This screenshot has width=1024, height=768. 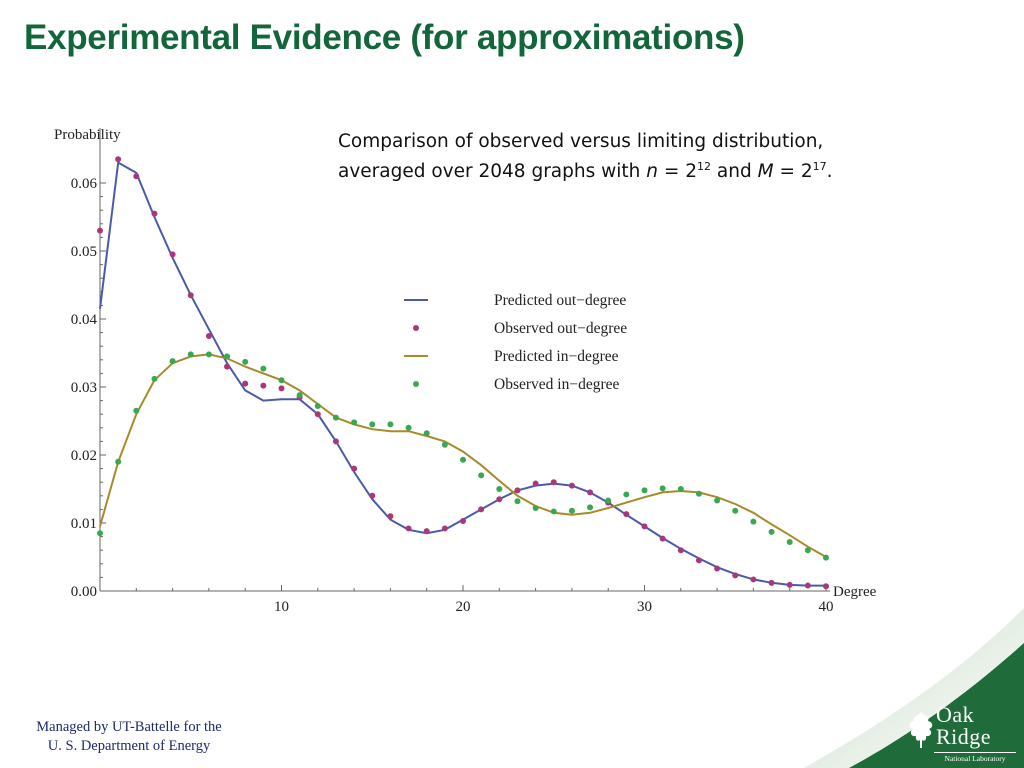 What do you see at coordinates (84, 252) in the screenshot?
I see `y-tick-label: 0.05` at bounding box center [84, 252].